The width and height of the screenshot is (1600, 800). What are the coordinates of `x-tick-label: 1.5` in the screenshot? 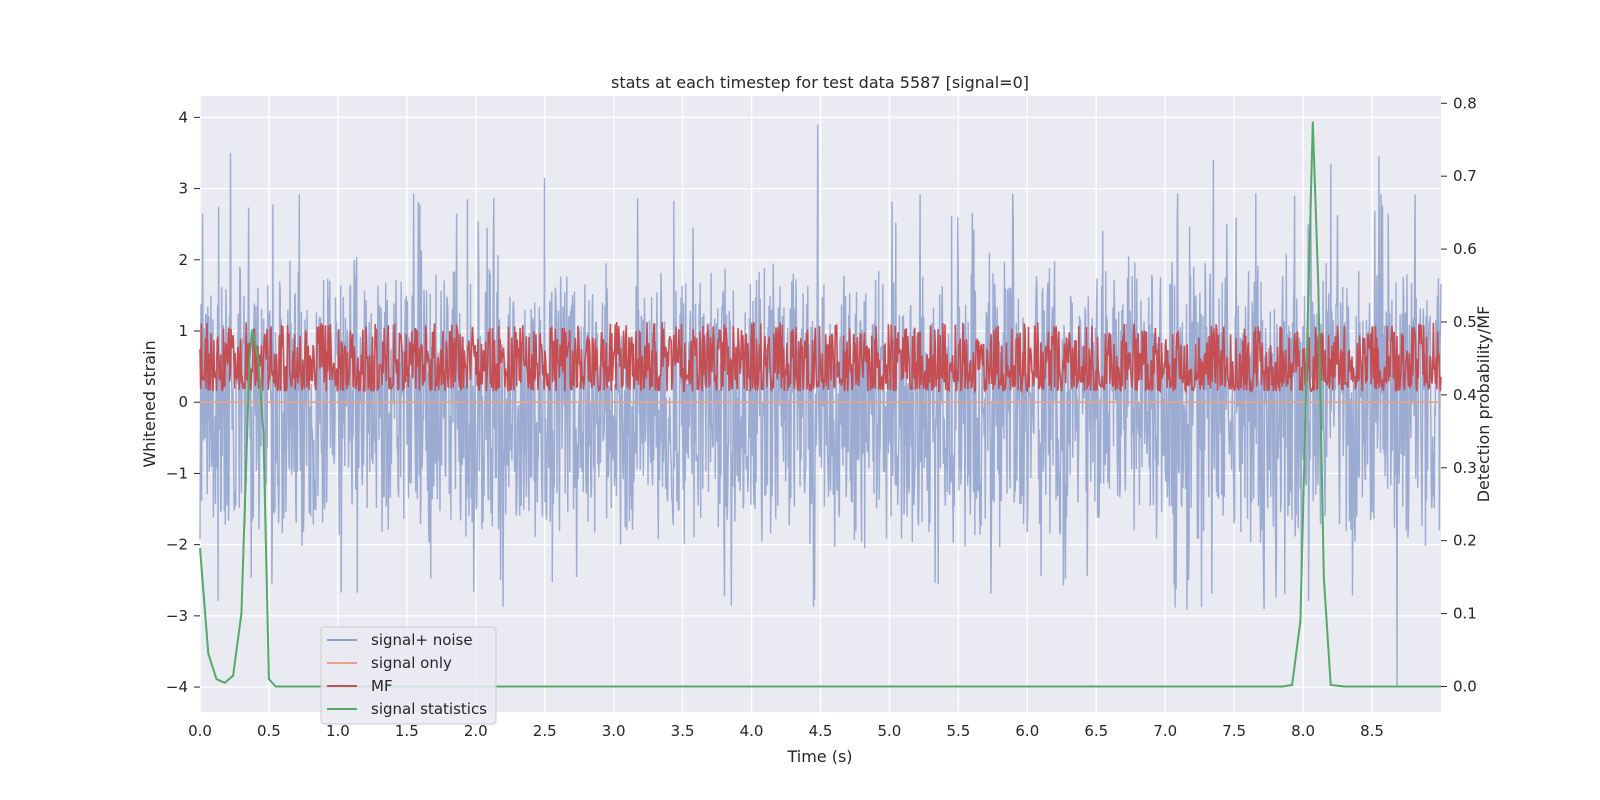 It's located at (407, 731).